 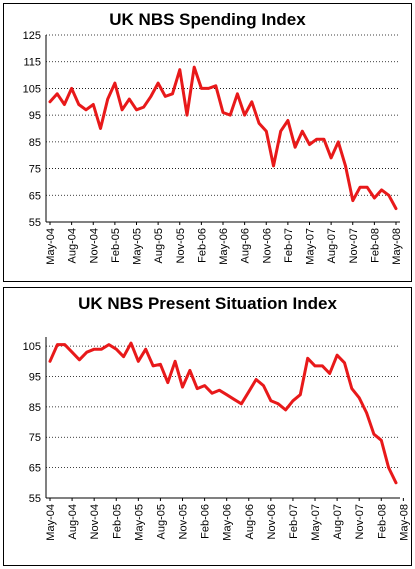 What do you see at coordinates (94, 245) in the screenshot?
I see `x-tick-label: Nov-04` at bounding box center [94, 245].